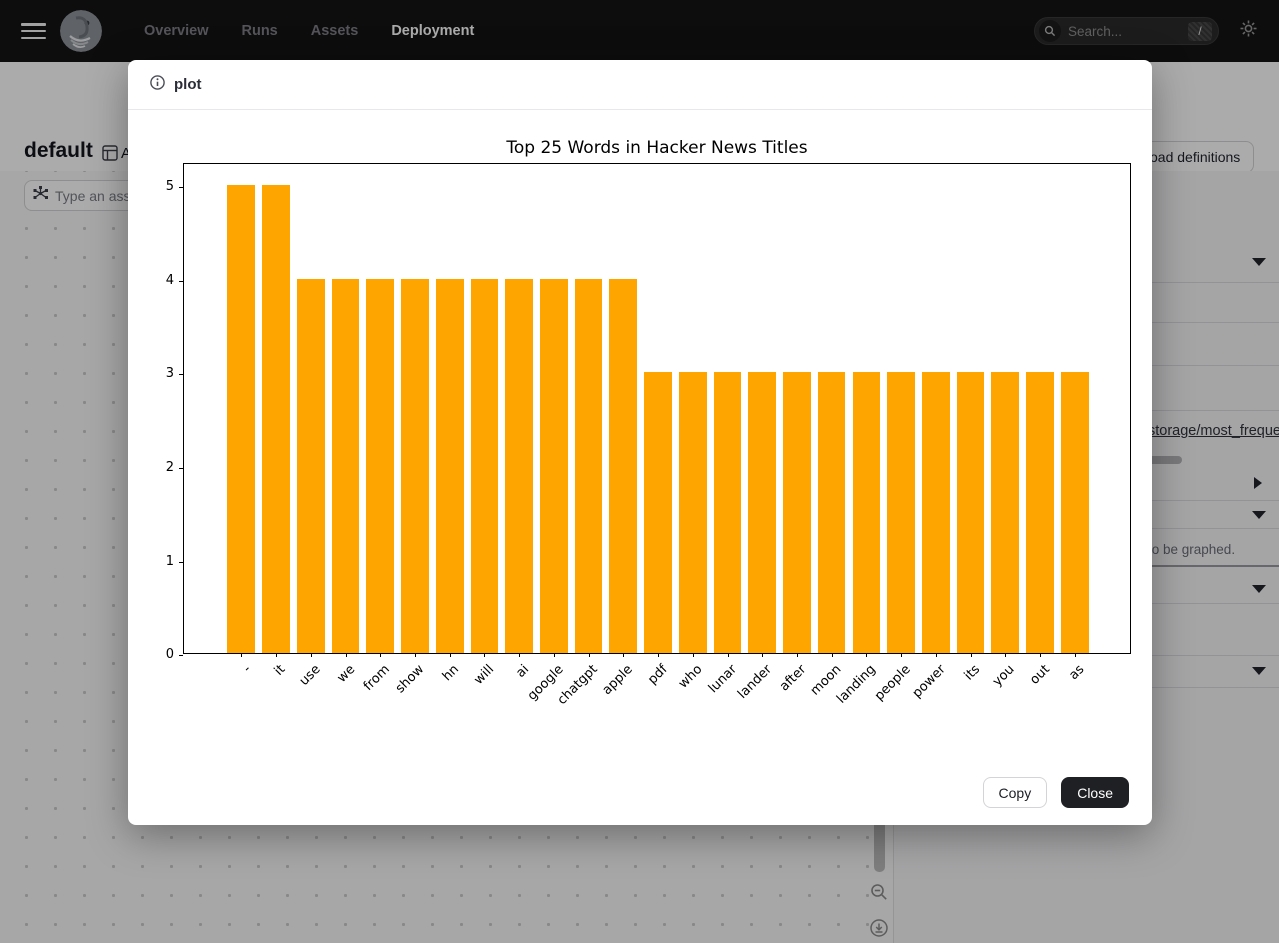  I want to click on x-tick-label: you, so click(1004, 676).